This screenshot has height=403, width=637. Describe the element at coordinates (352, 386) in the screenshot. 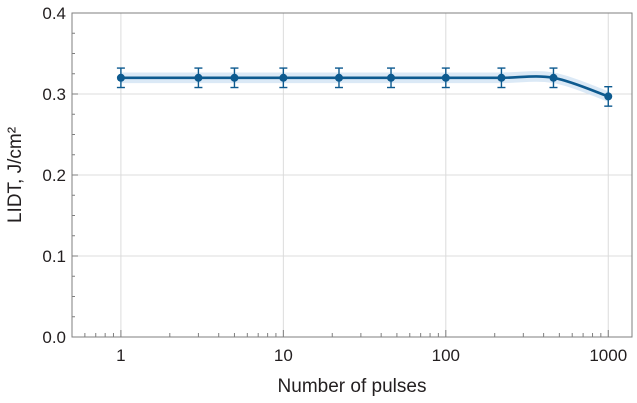

I see `x-axis-label: Number of pulses` at that location.